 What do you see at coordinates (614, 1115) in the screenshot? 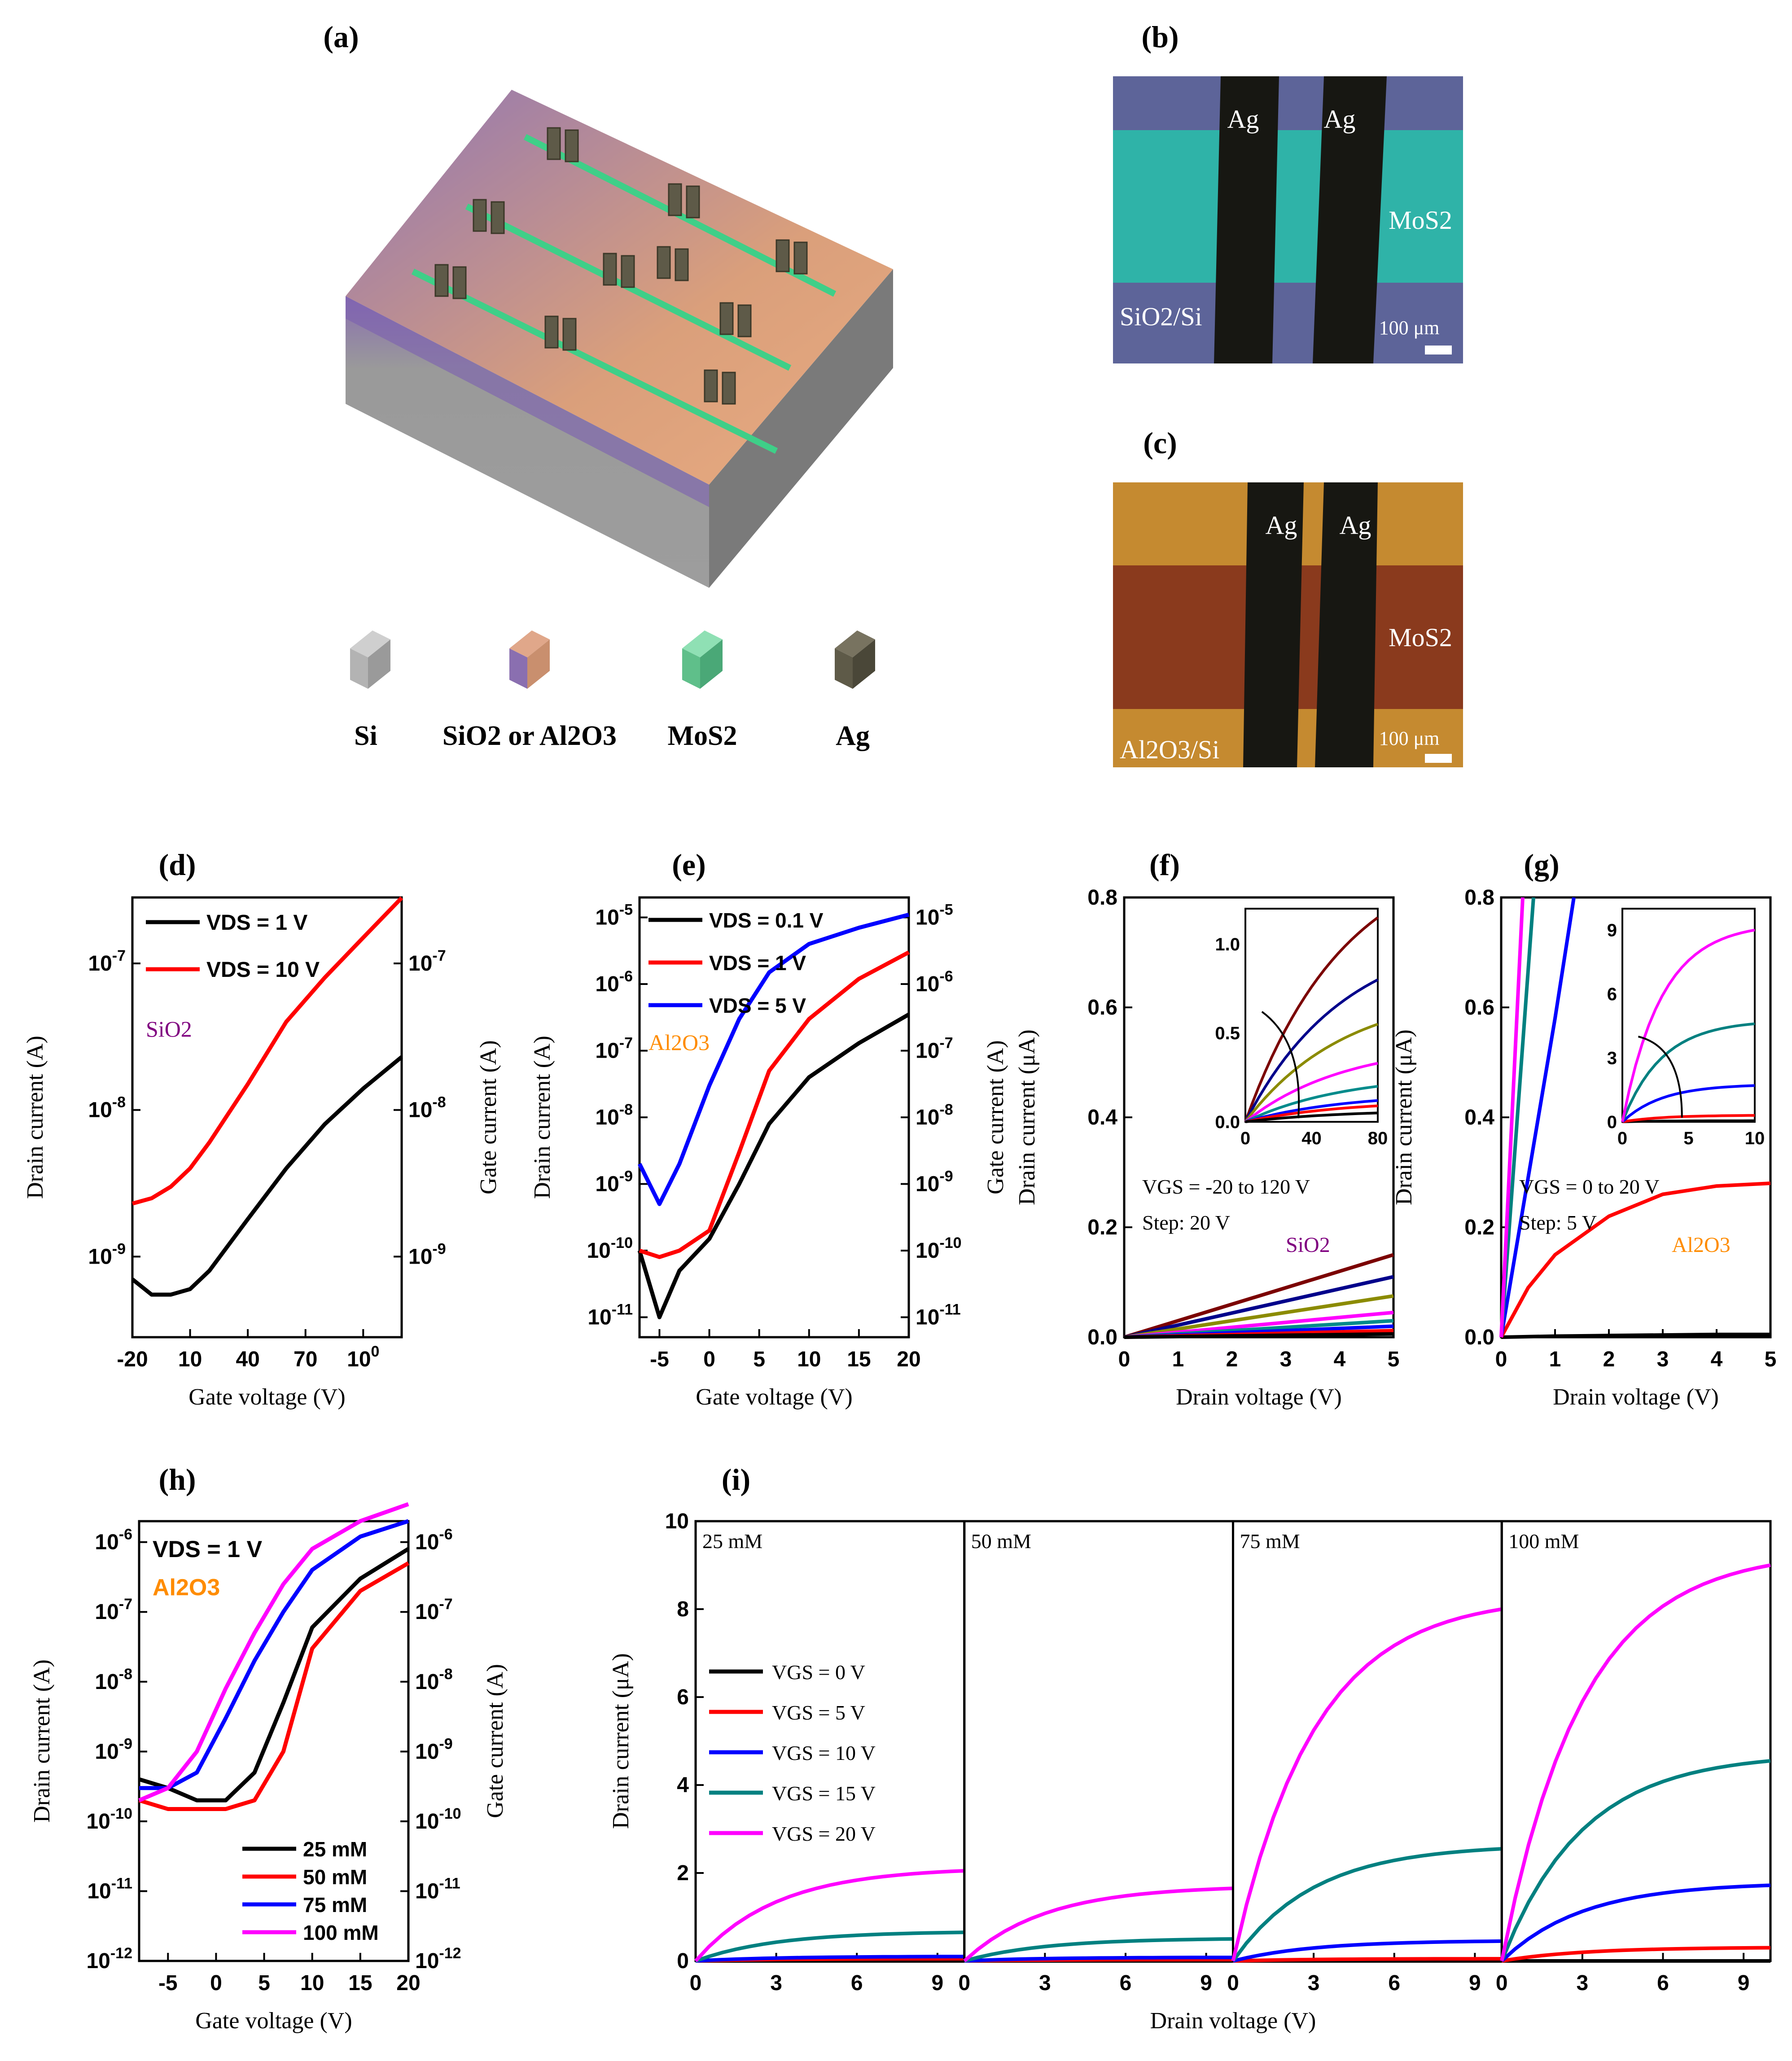
I see `y-tick-label: 10⁻⁸` at bounding box center [614, 1115].